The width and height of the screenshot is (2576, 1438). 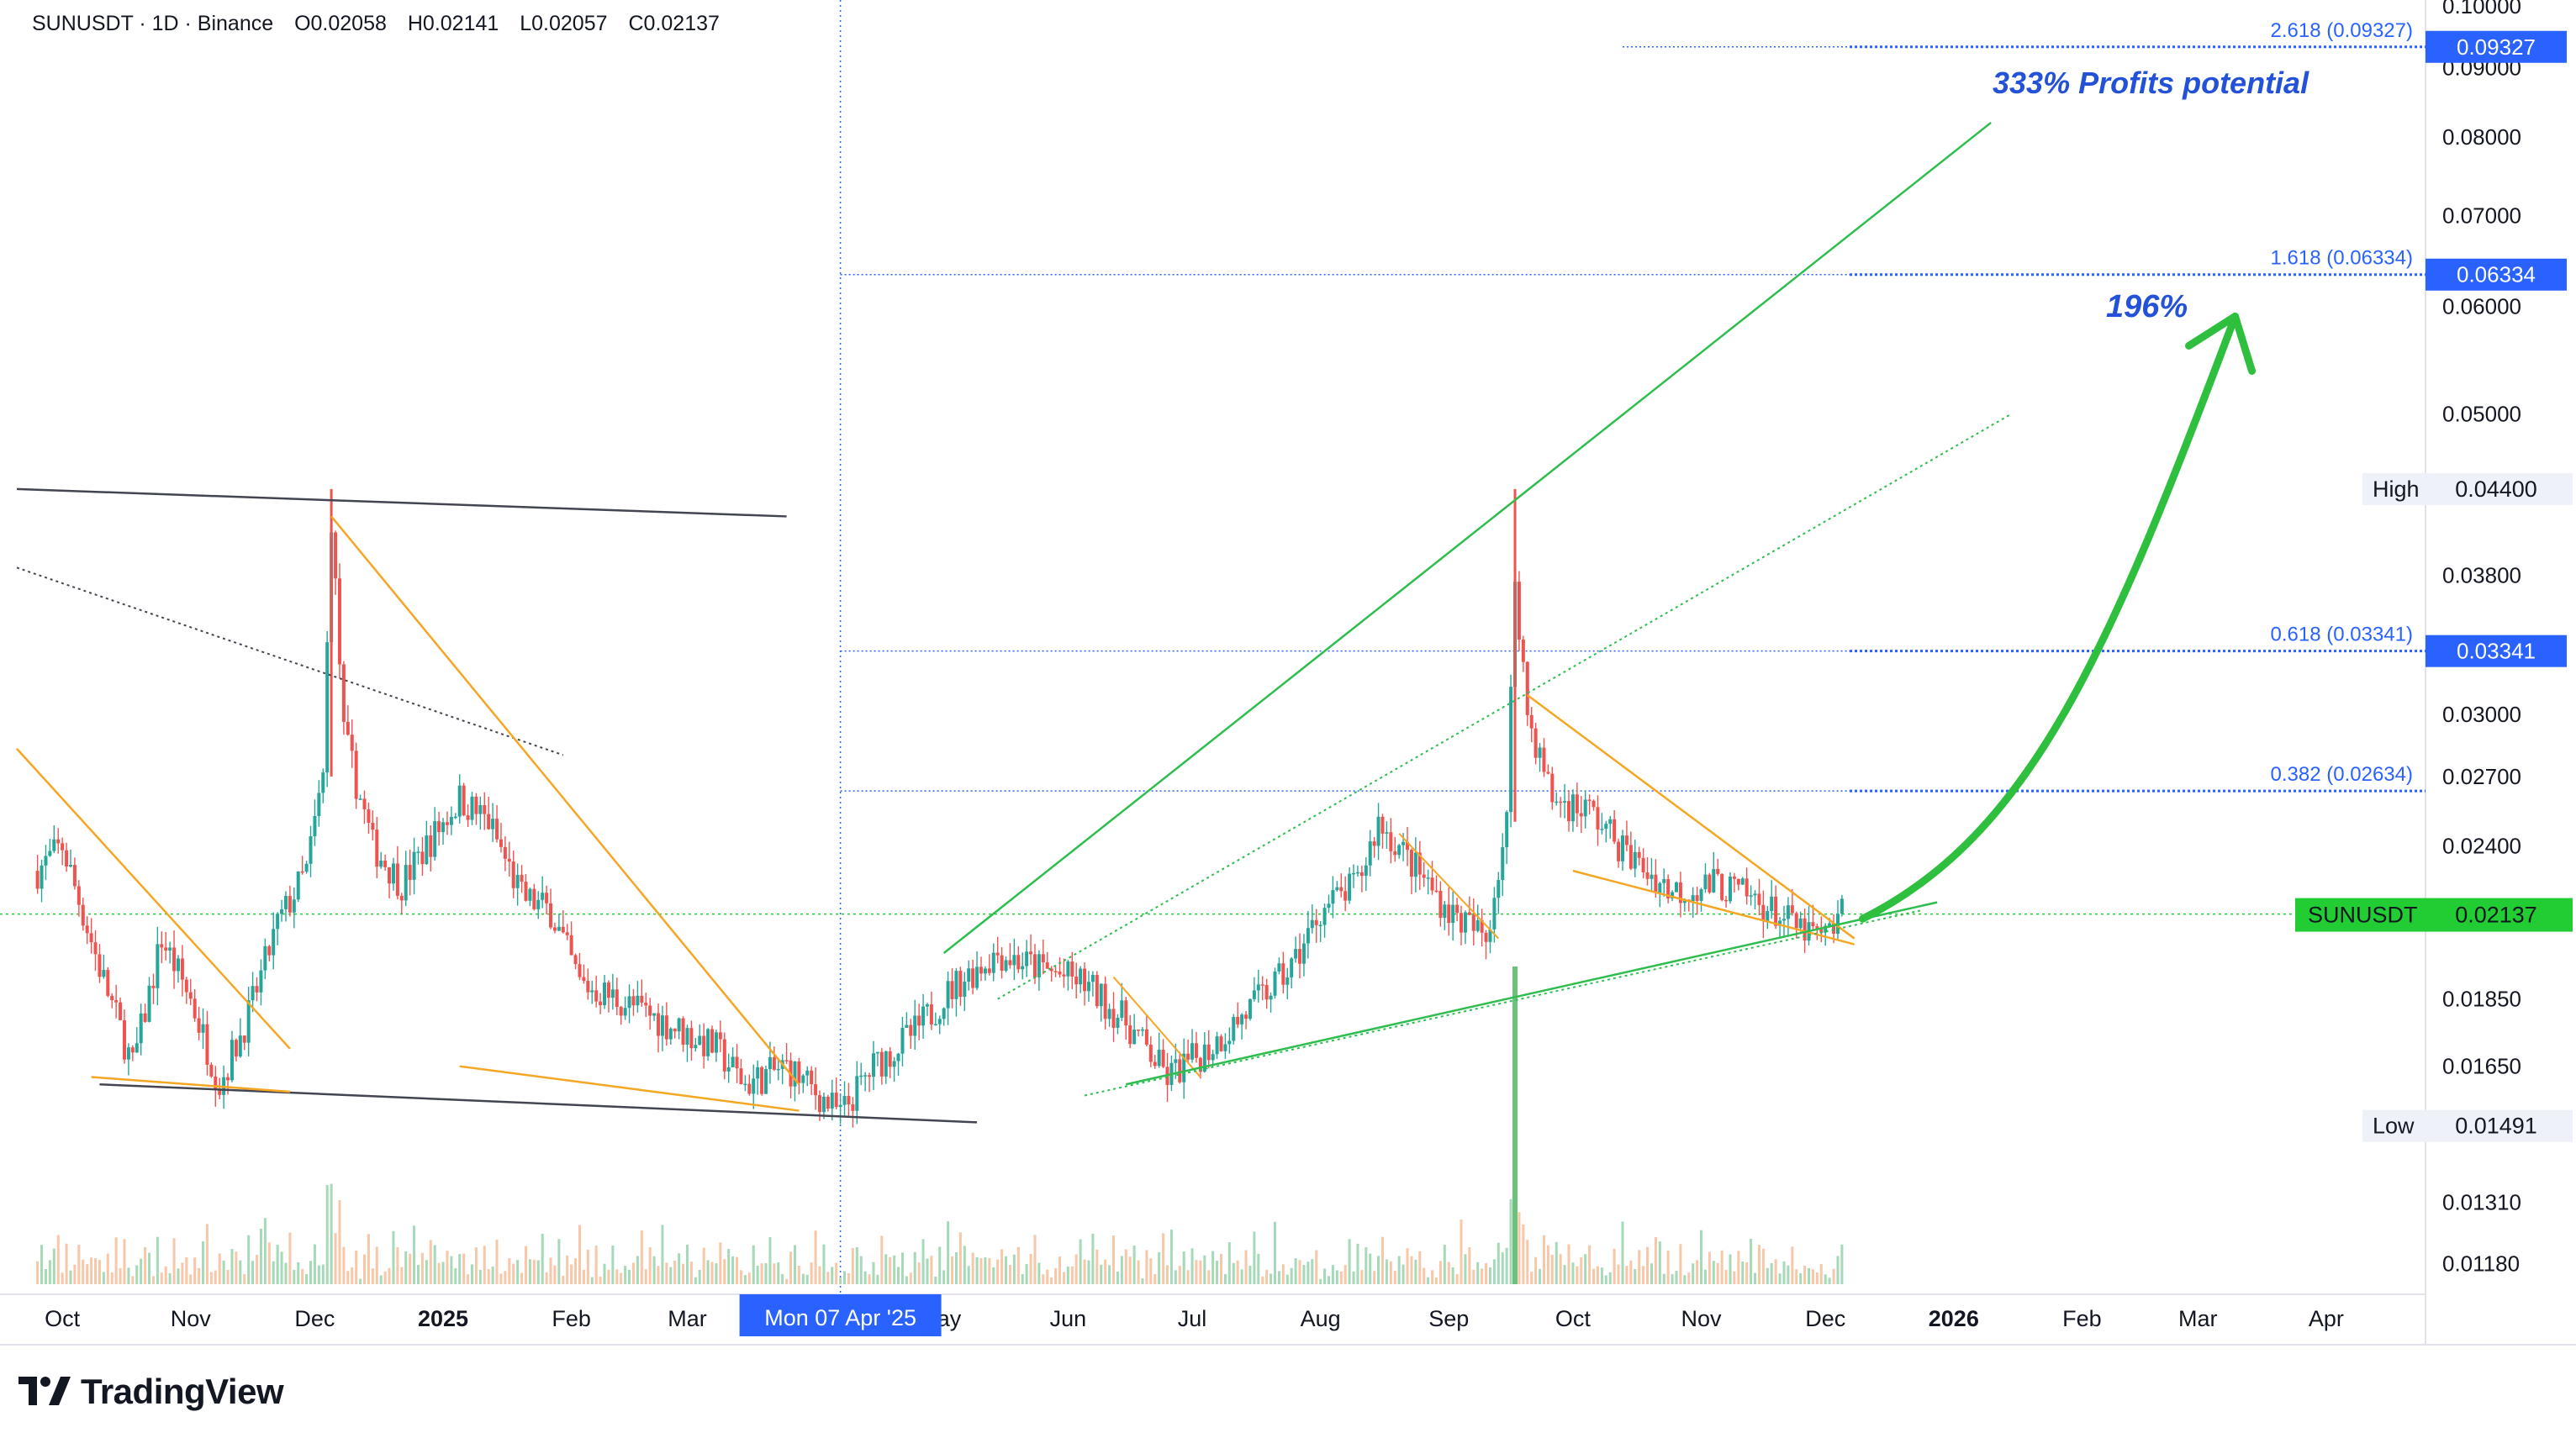 I want to click on tradingview-icon, so click(x=45, y=1392).